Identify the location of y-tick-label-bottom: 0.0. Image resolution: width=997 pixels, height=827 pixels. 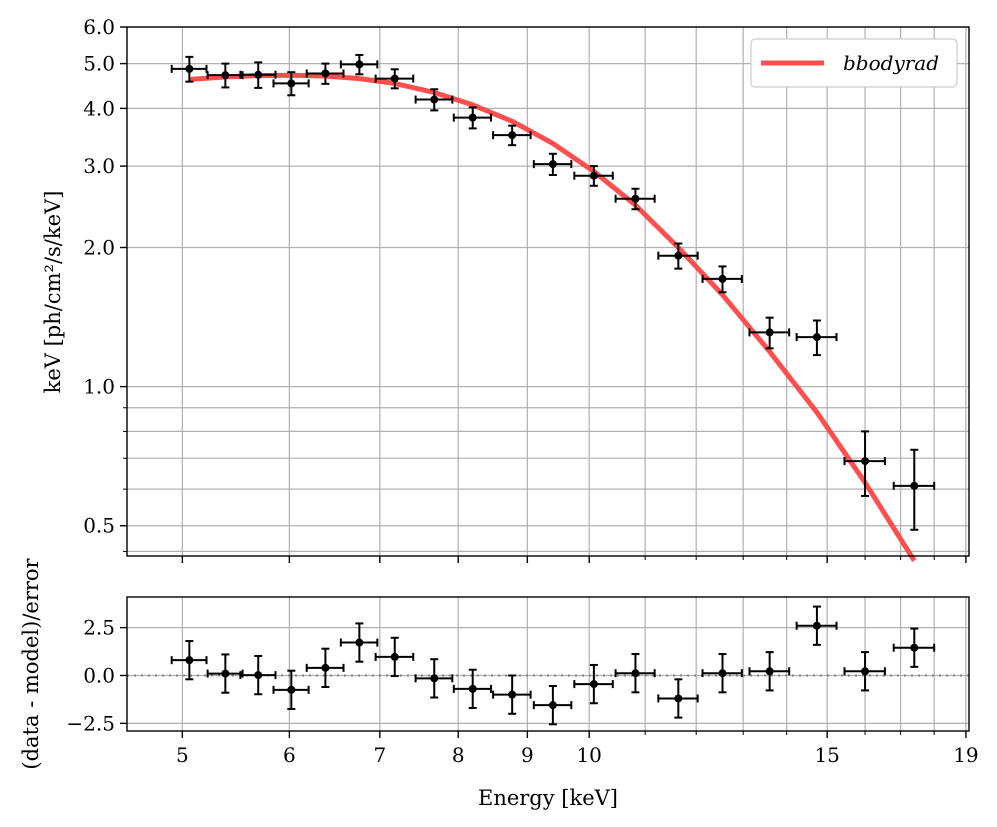
(99, 675).